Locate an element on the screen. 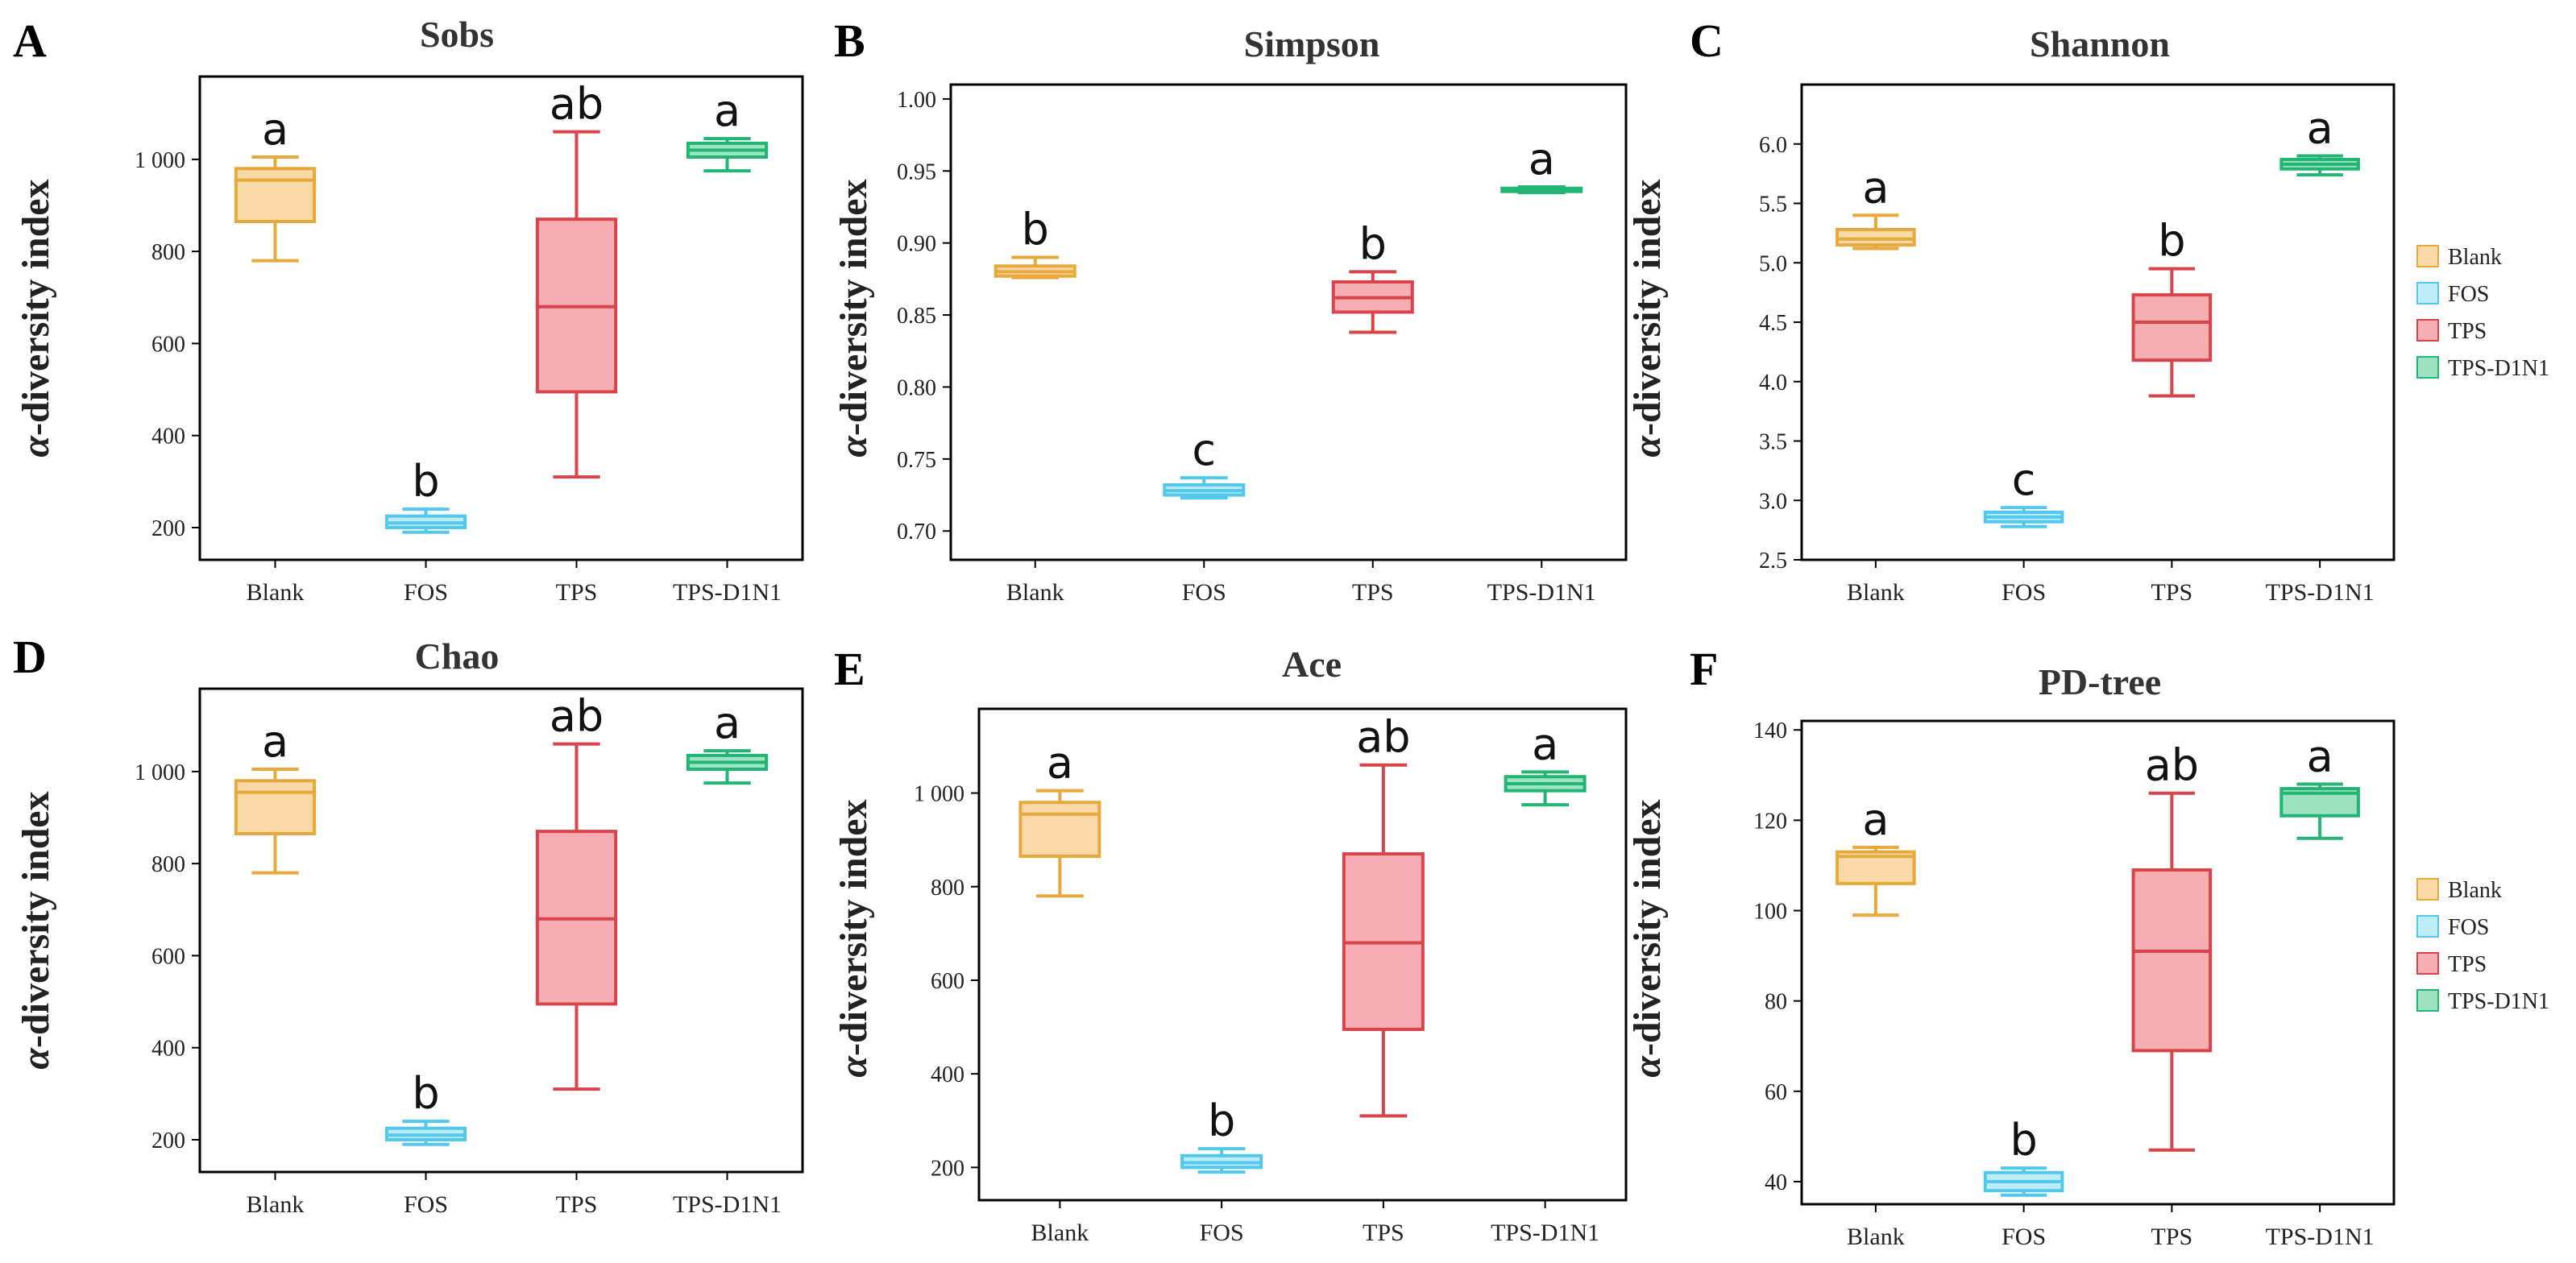 The height and width of the screenshot is (1263, 2576). panel-letter: C is located at coordinates (1707, 40).